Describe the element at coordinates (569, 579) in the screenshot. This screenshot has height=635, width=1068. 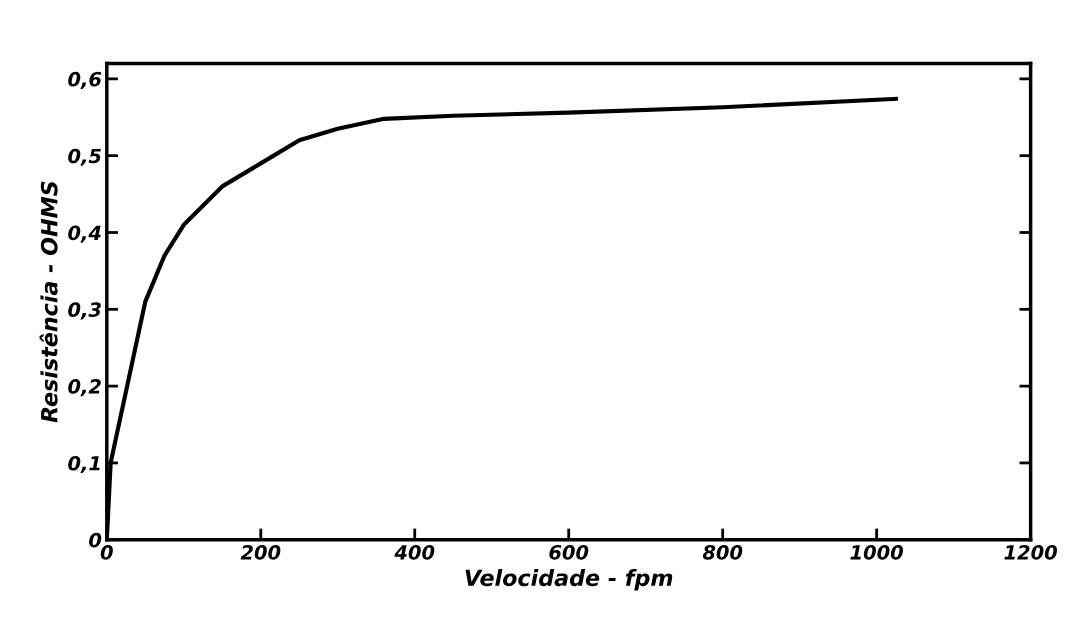
I see `x-axis-title: Velocidade - fpm` at that location.